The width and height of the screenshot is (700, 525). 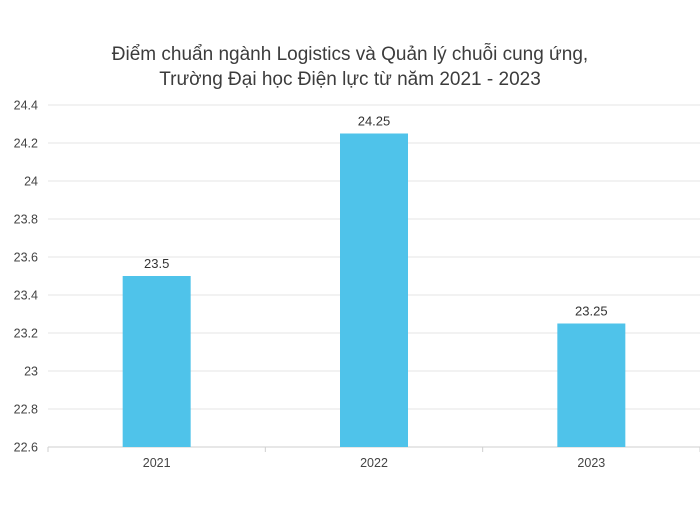 What do you see at coordinates (26, 144) in the screenshot?
I see `y-tick-label: 24.2` at bounding box center [26, 144].